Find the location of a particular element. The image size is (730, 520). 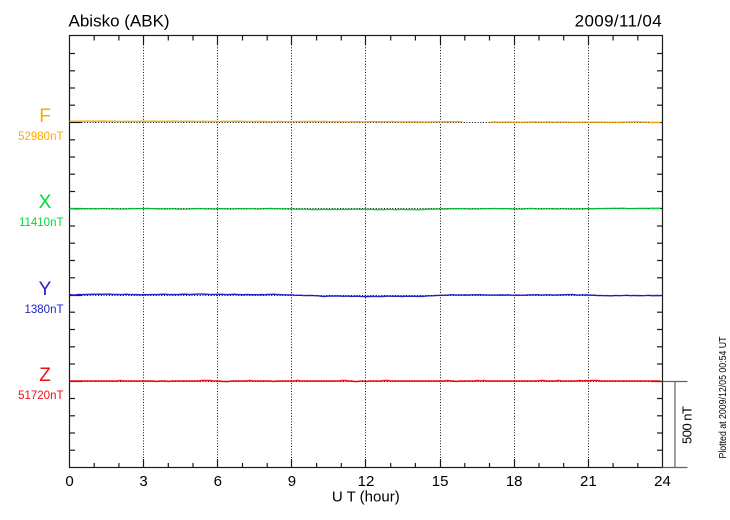

svg-text: Z is located at coordinates (45, 375).